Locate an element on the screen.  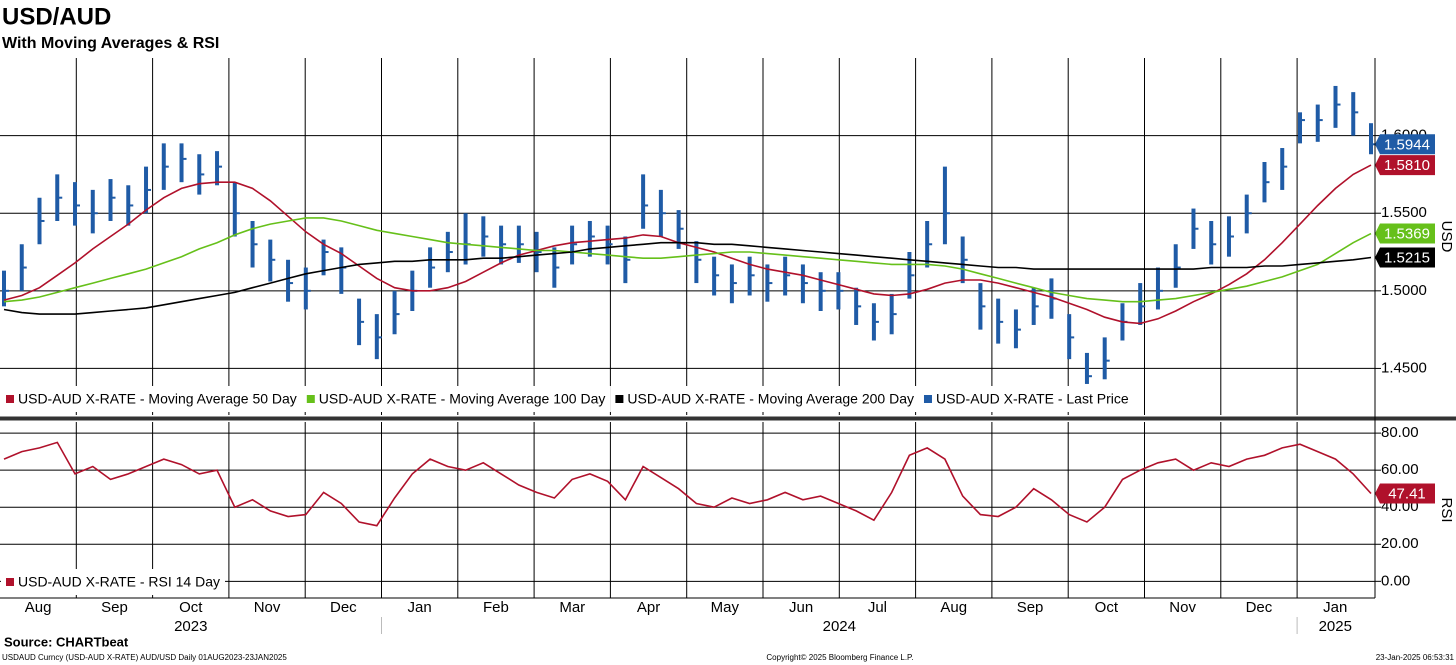
last-value-label: 1.5810 is located at coordinates (1407, 165).